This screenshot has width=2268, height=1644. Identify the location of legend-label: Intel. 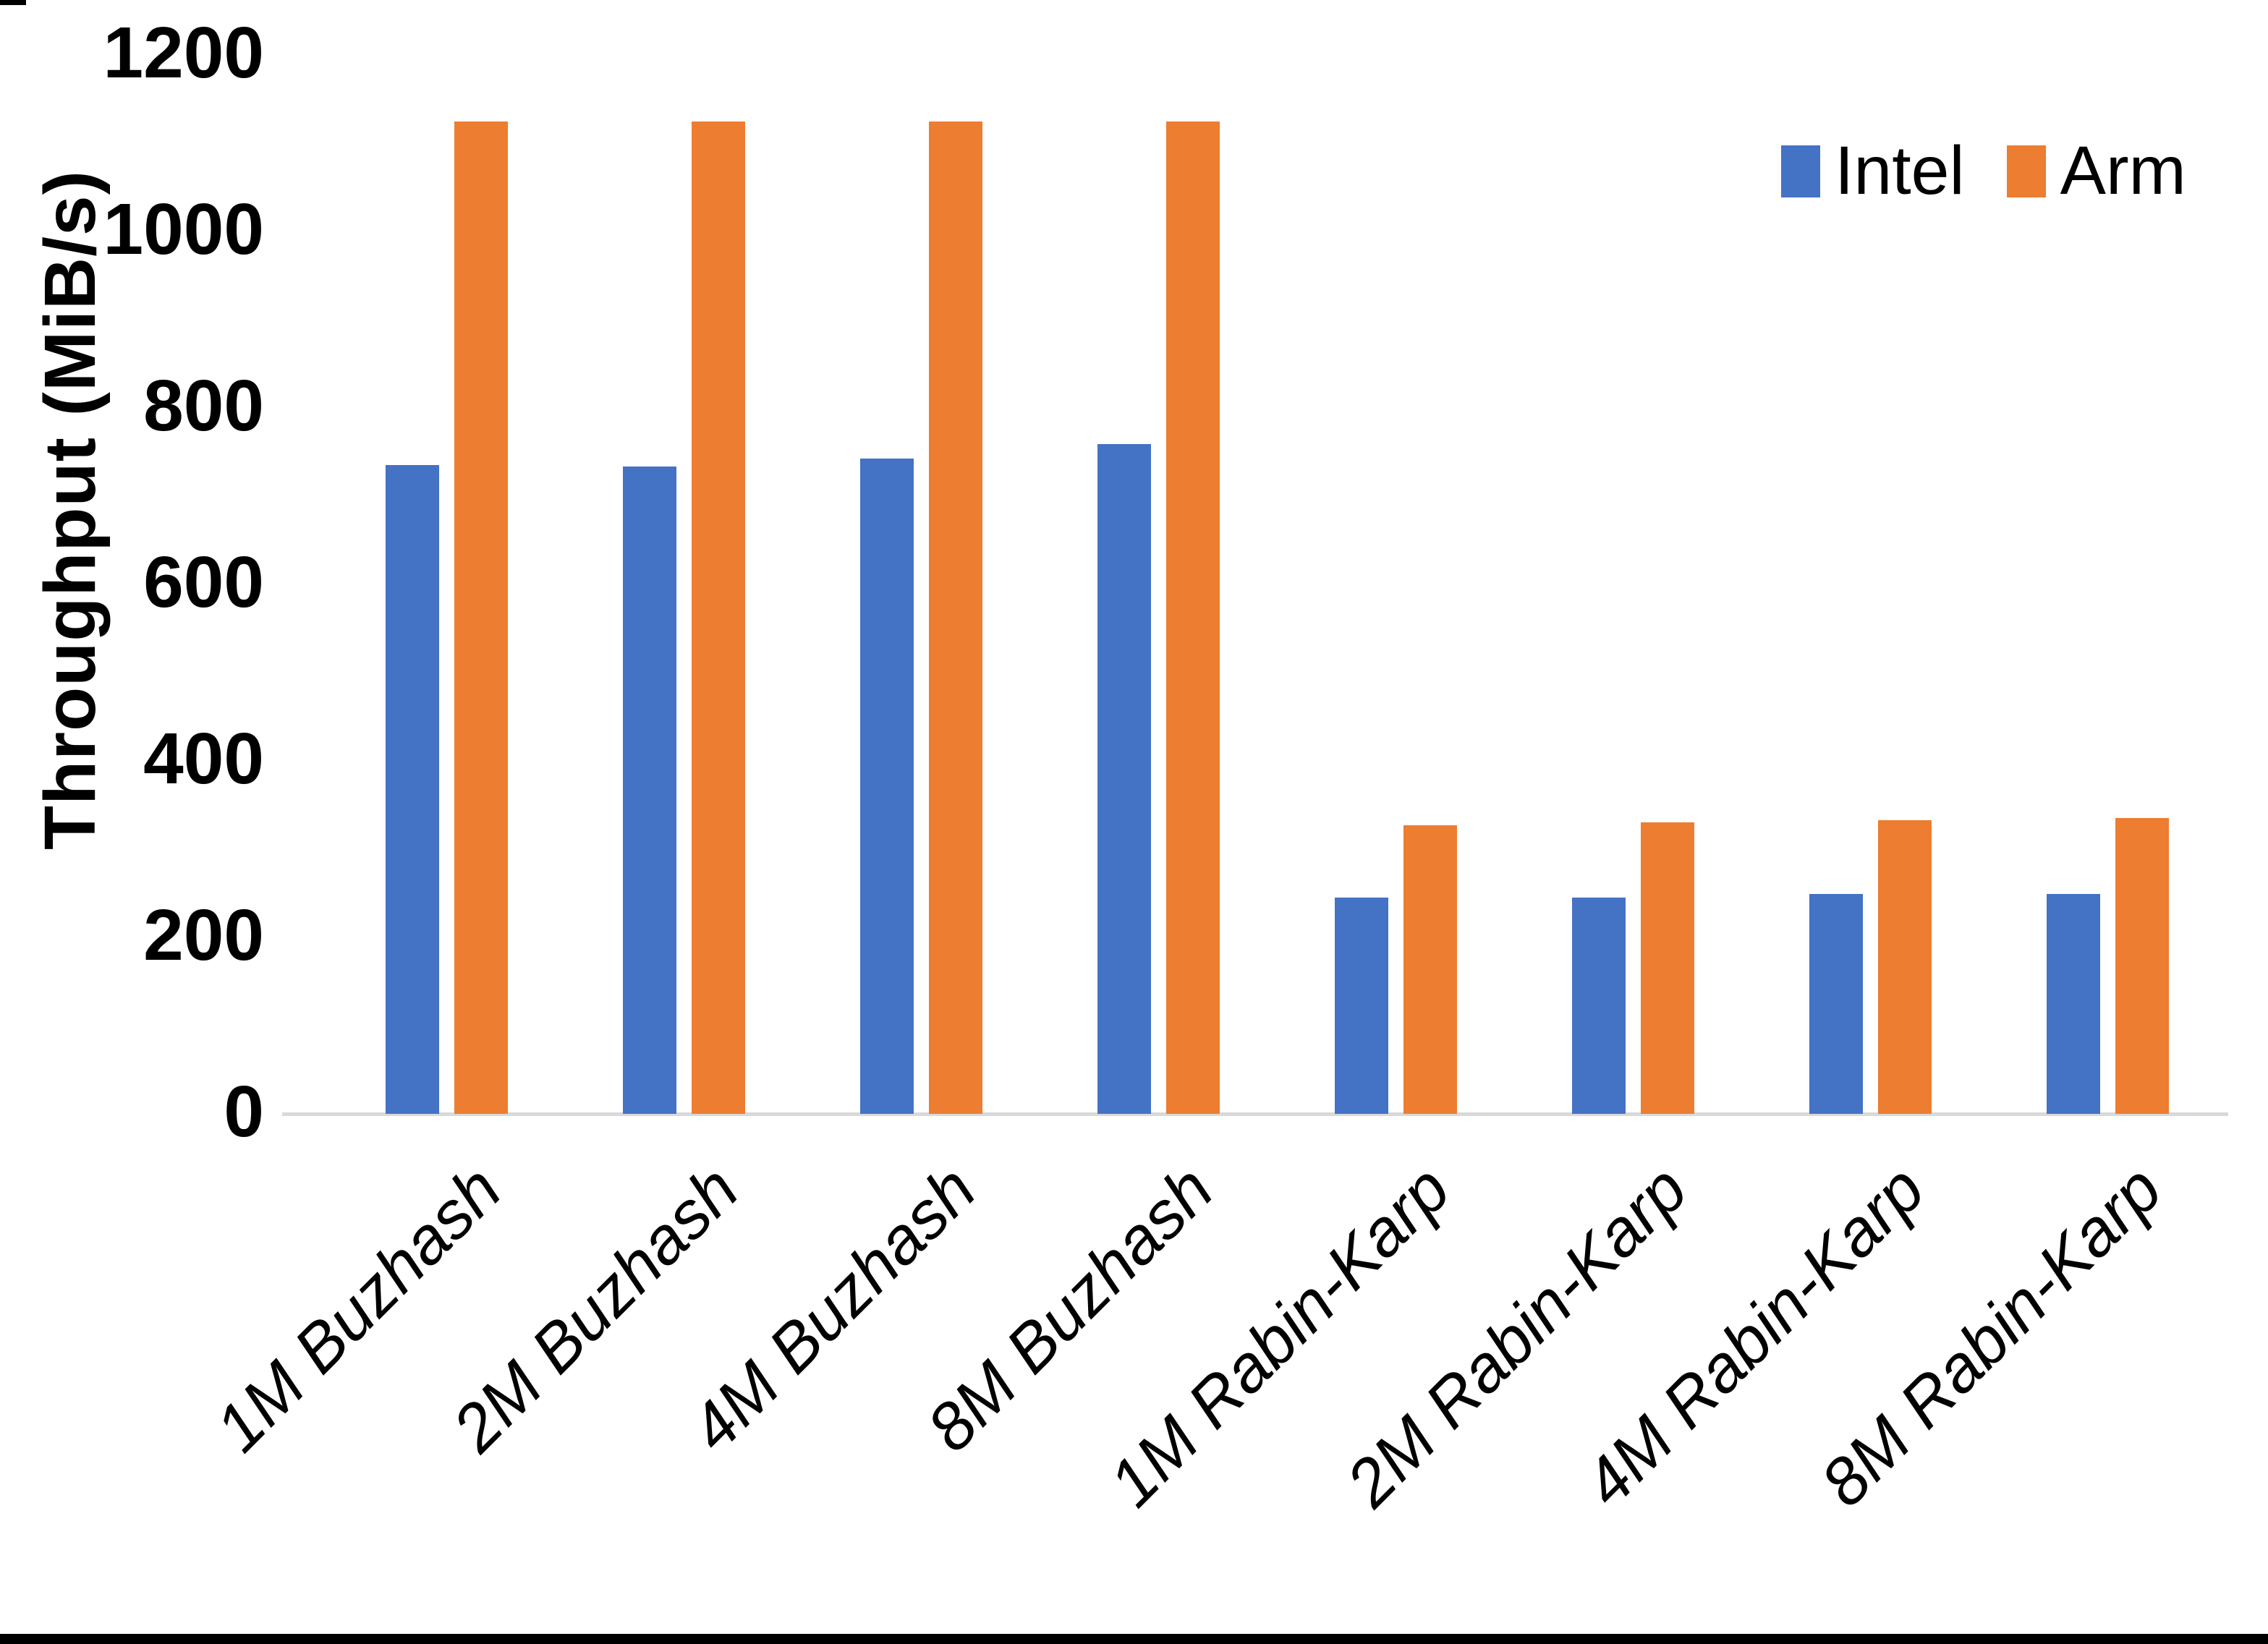
(1900, 170).